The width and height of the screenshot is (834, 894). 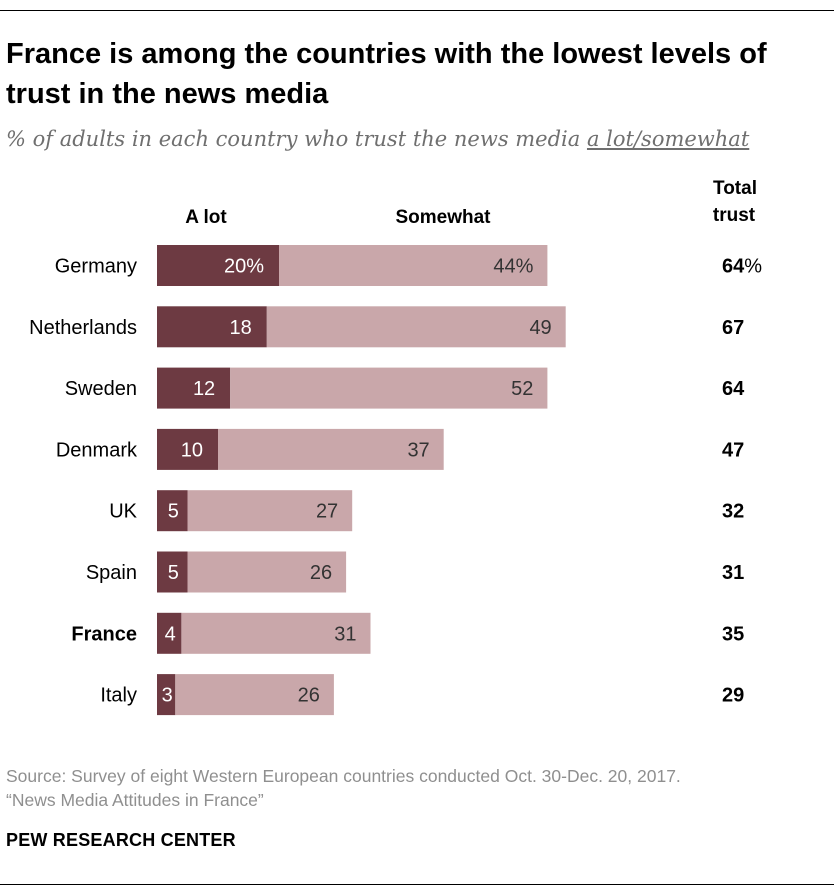 I want to click on label-a-lot: 4, so click(x=170, y=634).